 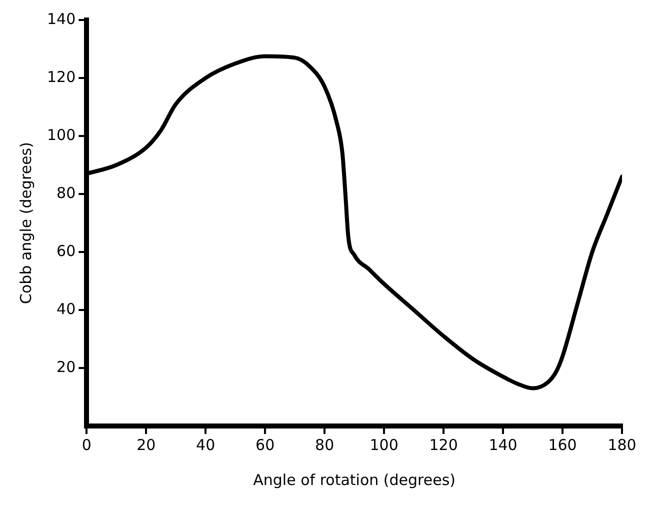 What do you see at coordinates (265, 445) in the screenshot?
I see `x-tick-label: 60` at bounding box center [265, 445].